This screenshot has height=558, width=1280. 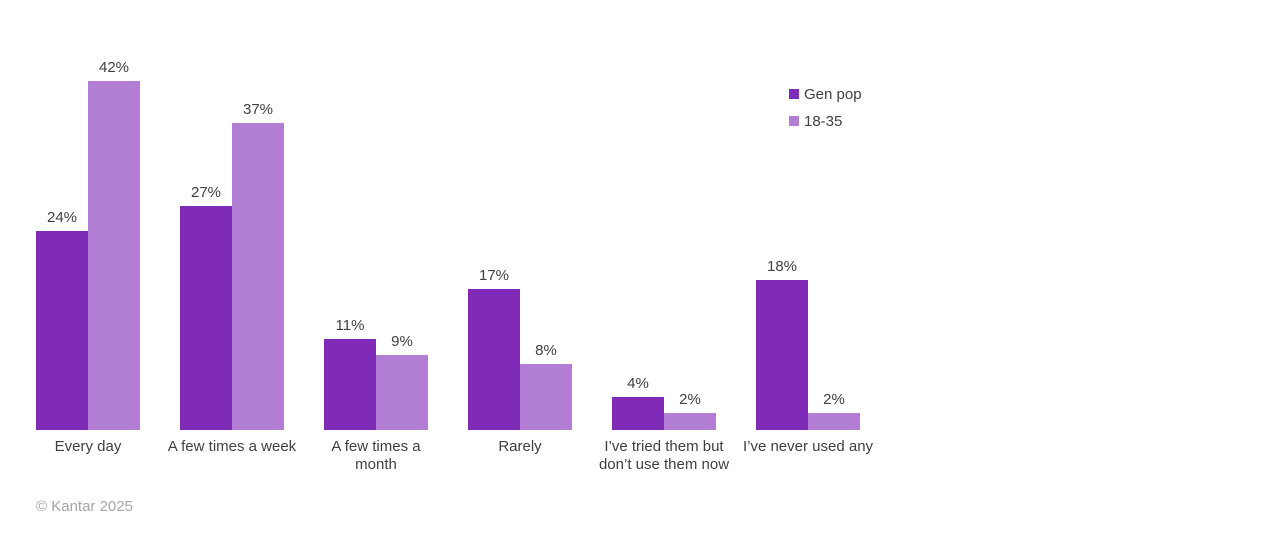 I want to click on value-label: 11%, so click(x=350, y=325).